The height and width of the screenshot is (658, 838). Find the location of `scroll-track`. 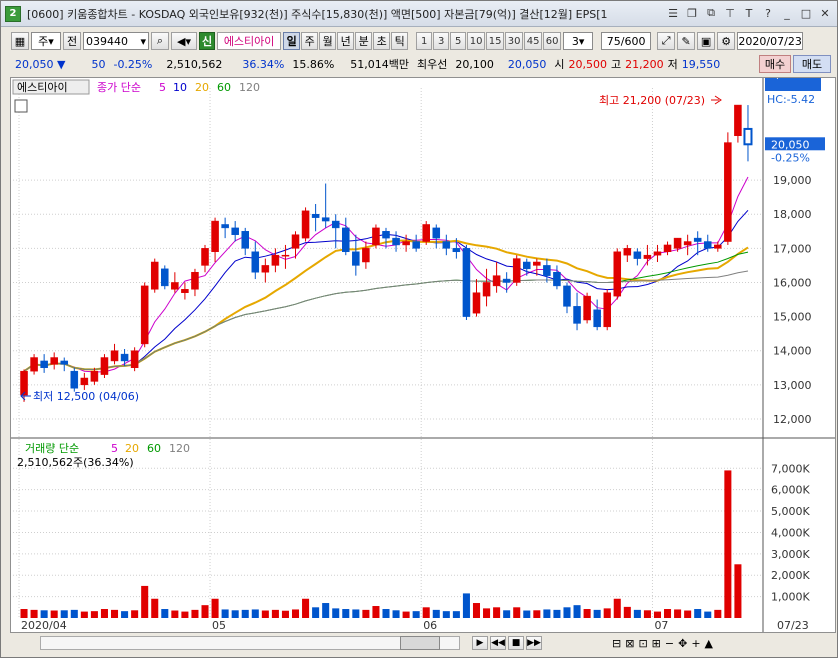

scroll-track is located at coordinates (250, 643).